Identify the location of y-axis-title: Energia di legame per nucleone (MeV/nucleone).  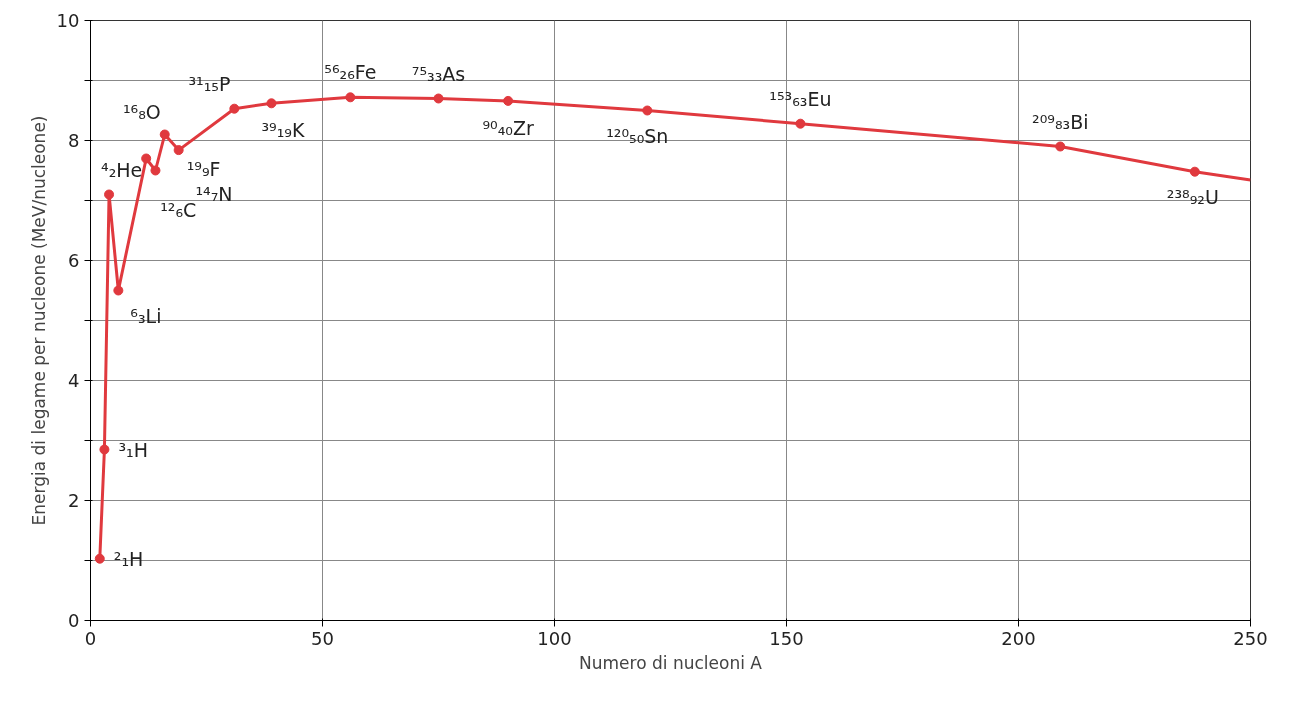
(38, 320).